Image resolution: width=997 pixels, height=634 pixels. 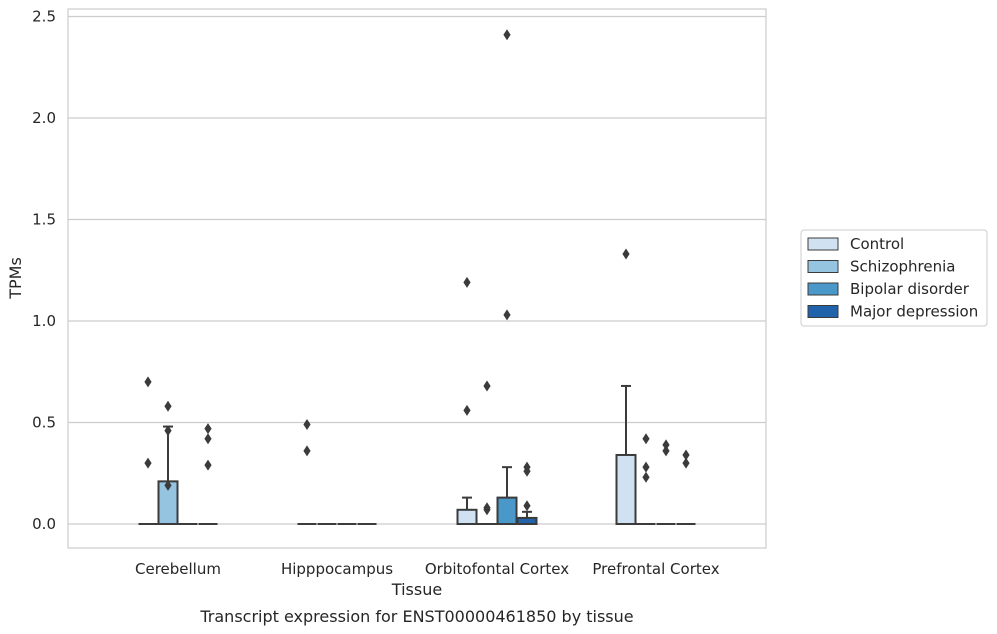 I want to click on legend-frame, so click(x=894, y=278).